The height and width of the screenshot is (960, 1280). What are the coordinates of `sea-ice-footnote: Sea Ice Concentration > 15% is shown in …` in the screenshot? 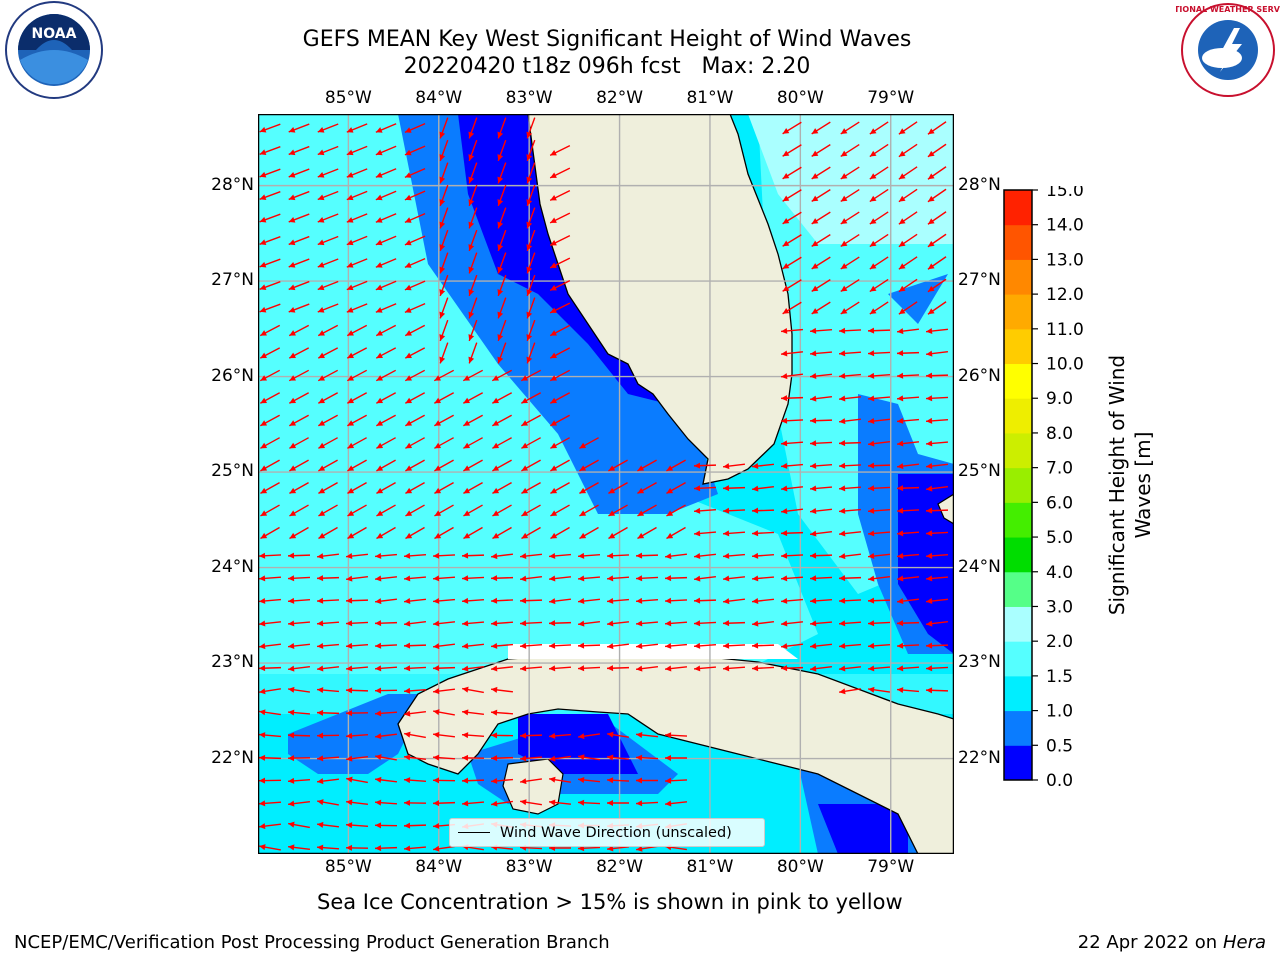 It's located at (610, 902).